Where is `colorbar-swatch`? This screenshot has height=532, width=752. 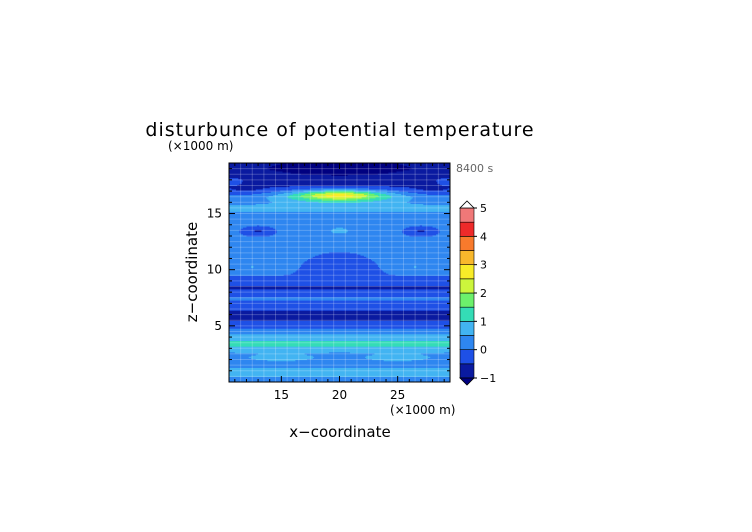
colorbar-swatch is located at coordinates (467, 300).